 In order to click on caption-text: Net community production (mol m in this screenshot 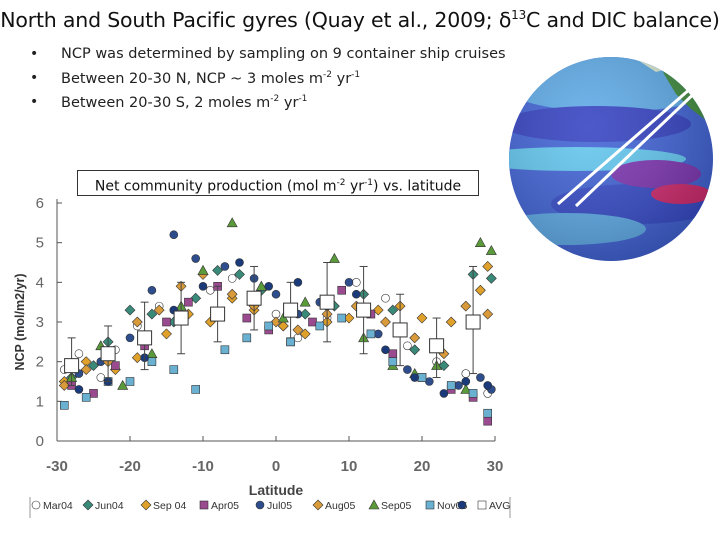, I will do `click(215, 186)`.